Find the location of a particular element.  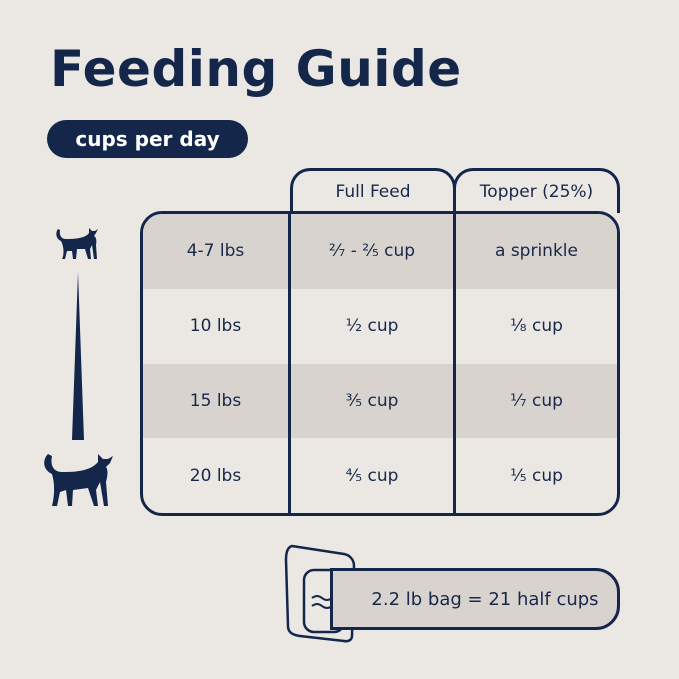

weight-cell: 10 lbs is located at coordinates (217, 326).